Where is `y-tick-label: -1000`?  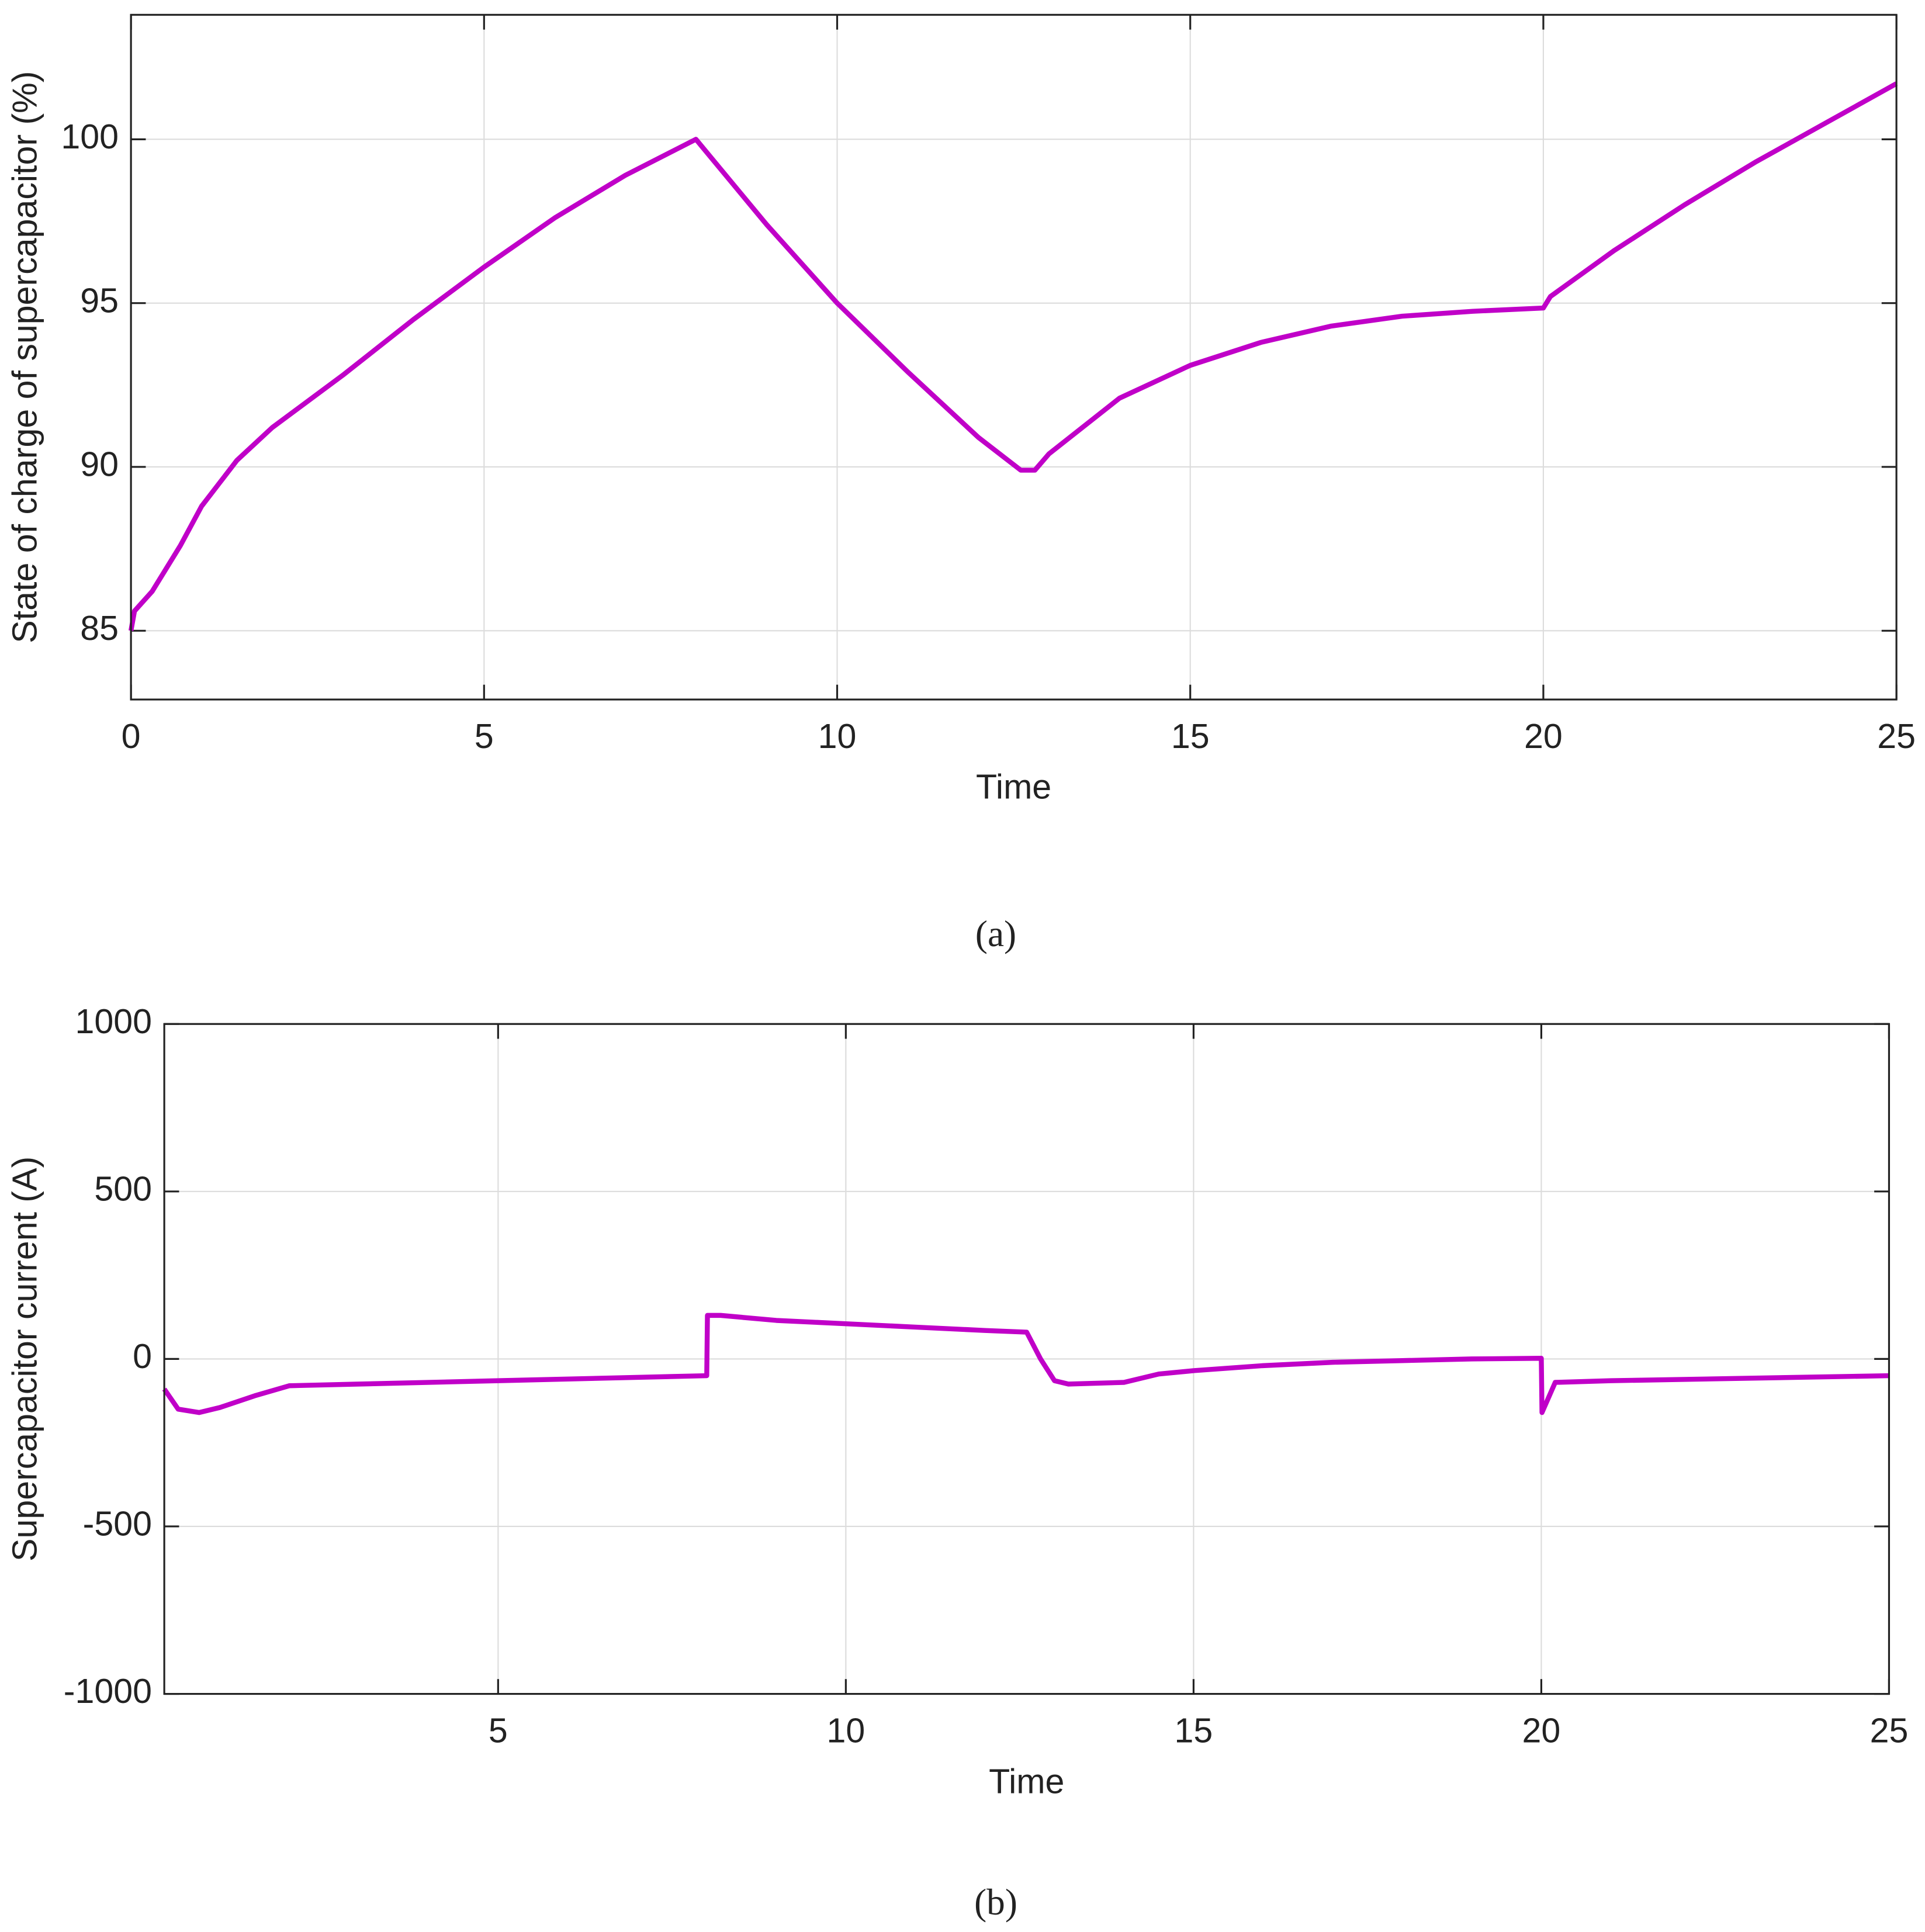
y-tick-label: -1000 is located at coordinates (108, 1691).